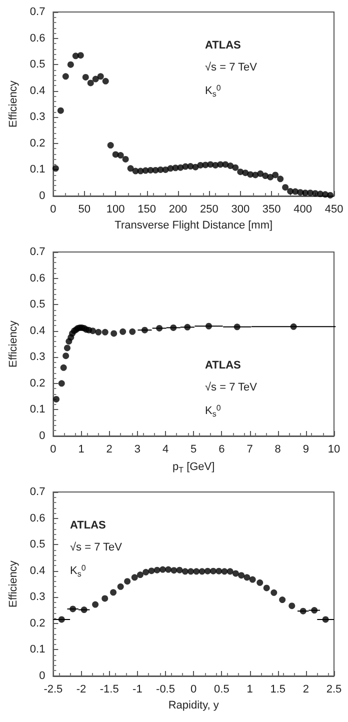 The height and width of the screenshot is (722, 348). What do you see at coordinates (249, 450) in the screenshot?
I see `x-tick-label: 7` at bounding box center [249, 450].